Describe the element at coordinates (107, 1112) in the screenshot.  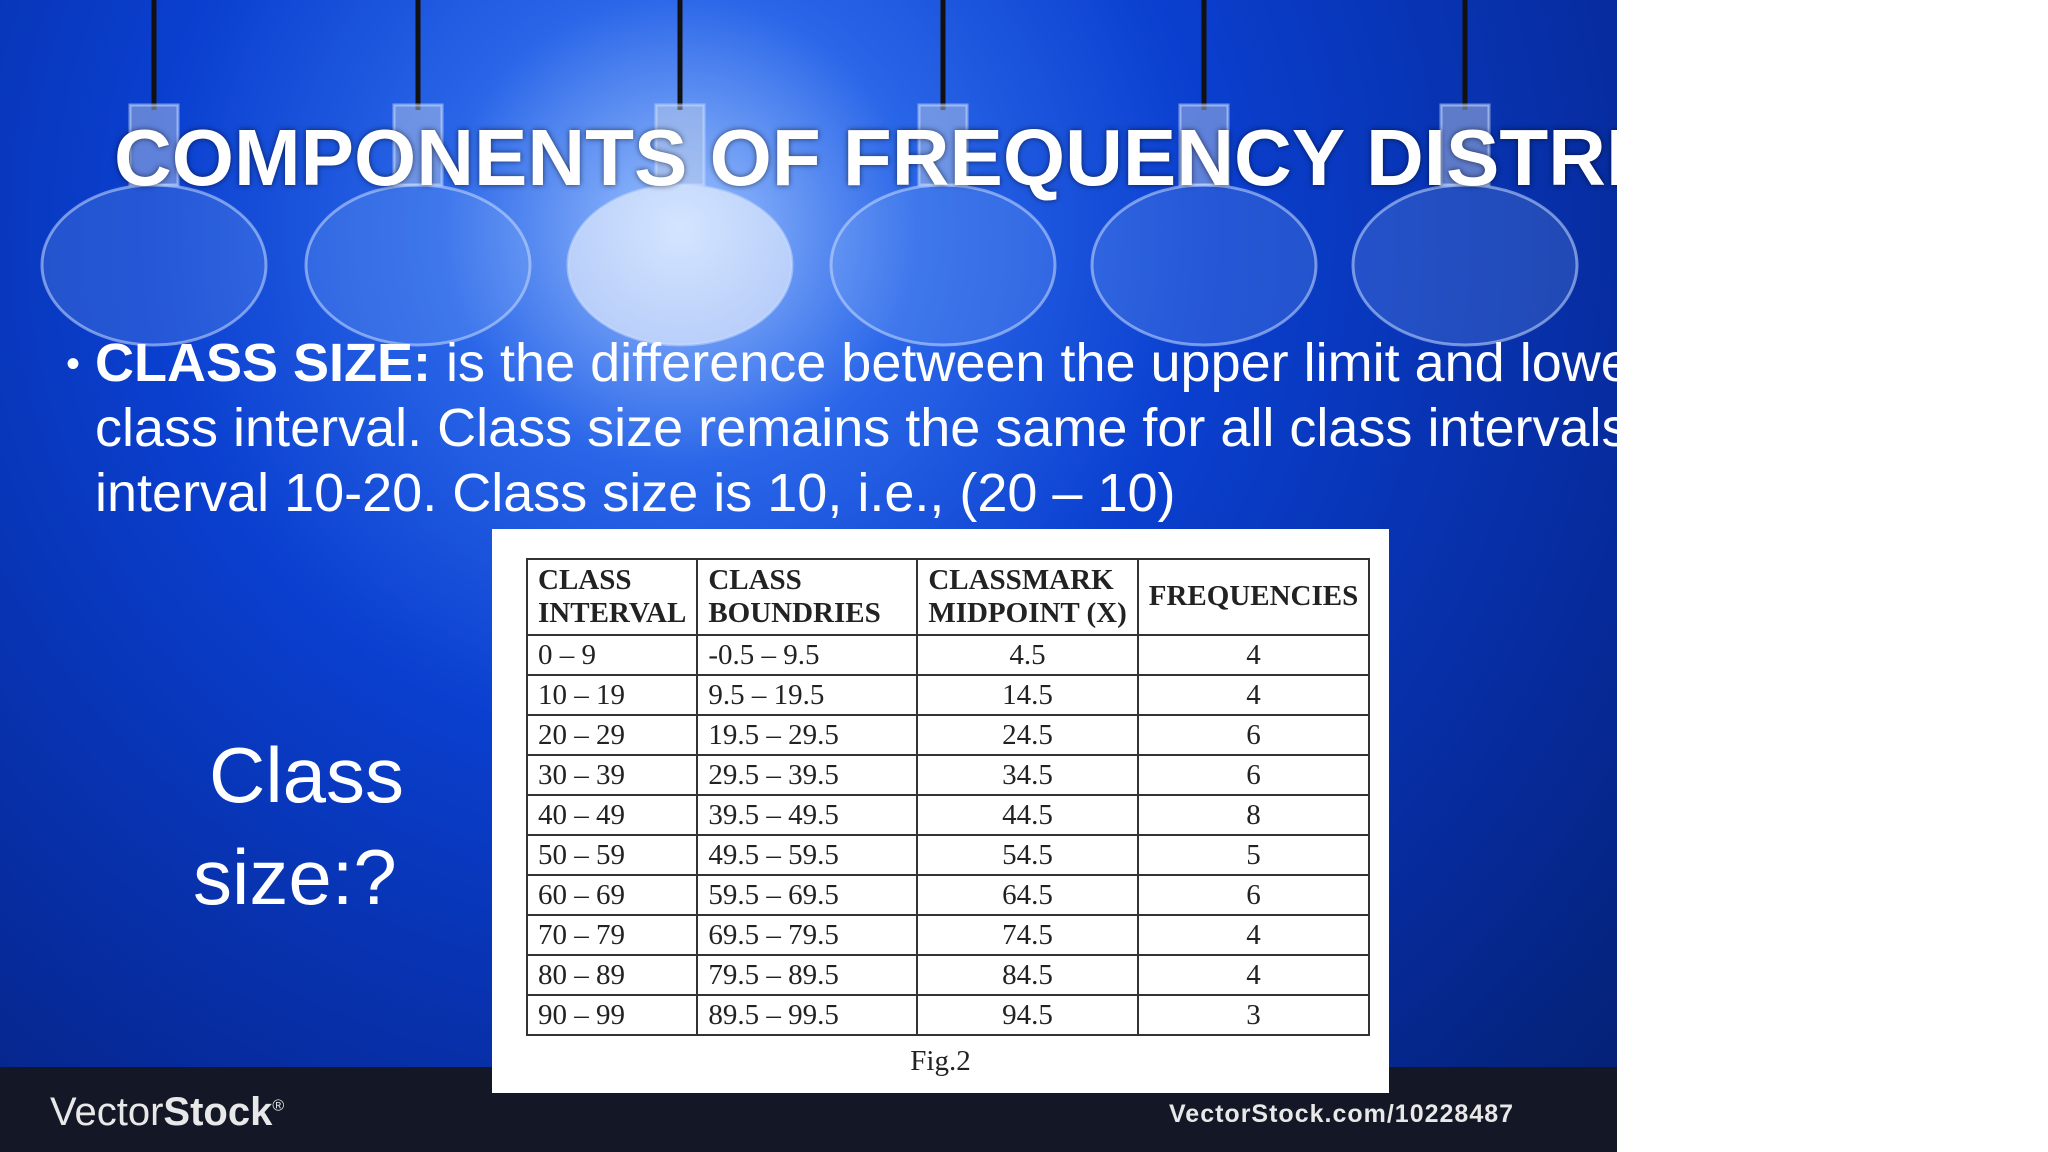
I see `logo-light: Vector` at that location.